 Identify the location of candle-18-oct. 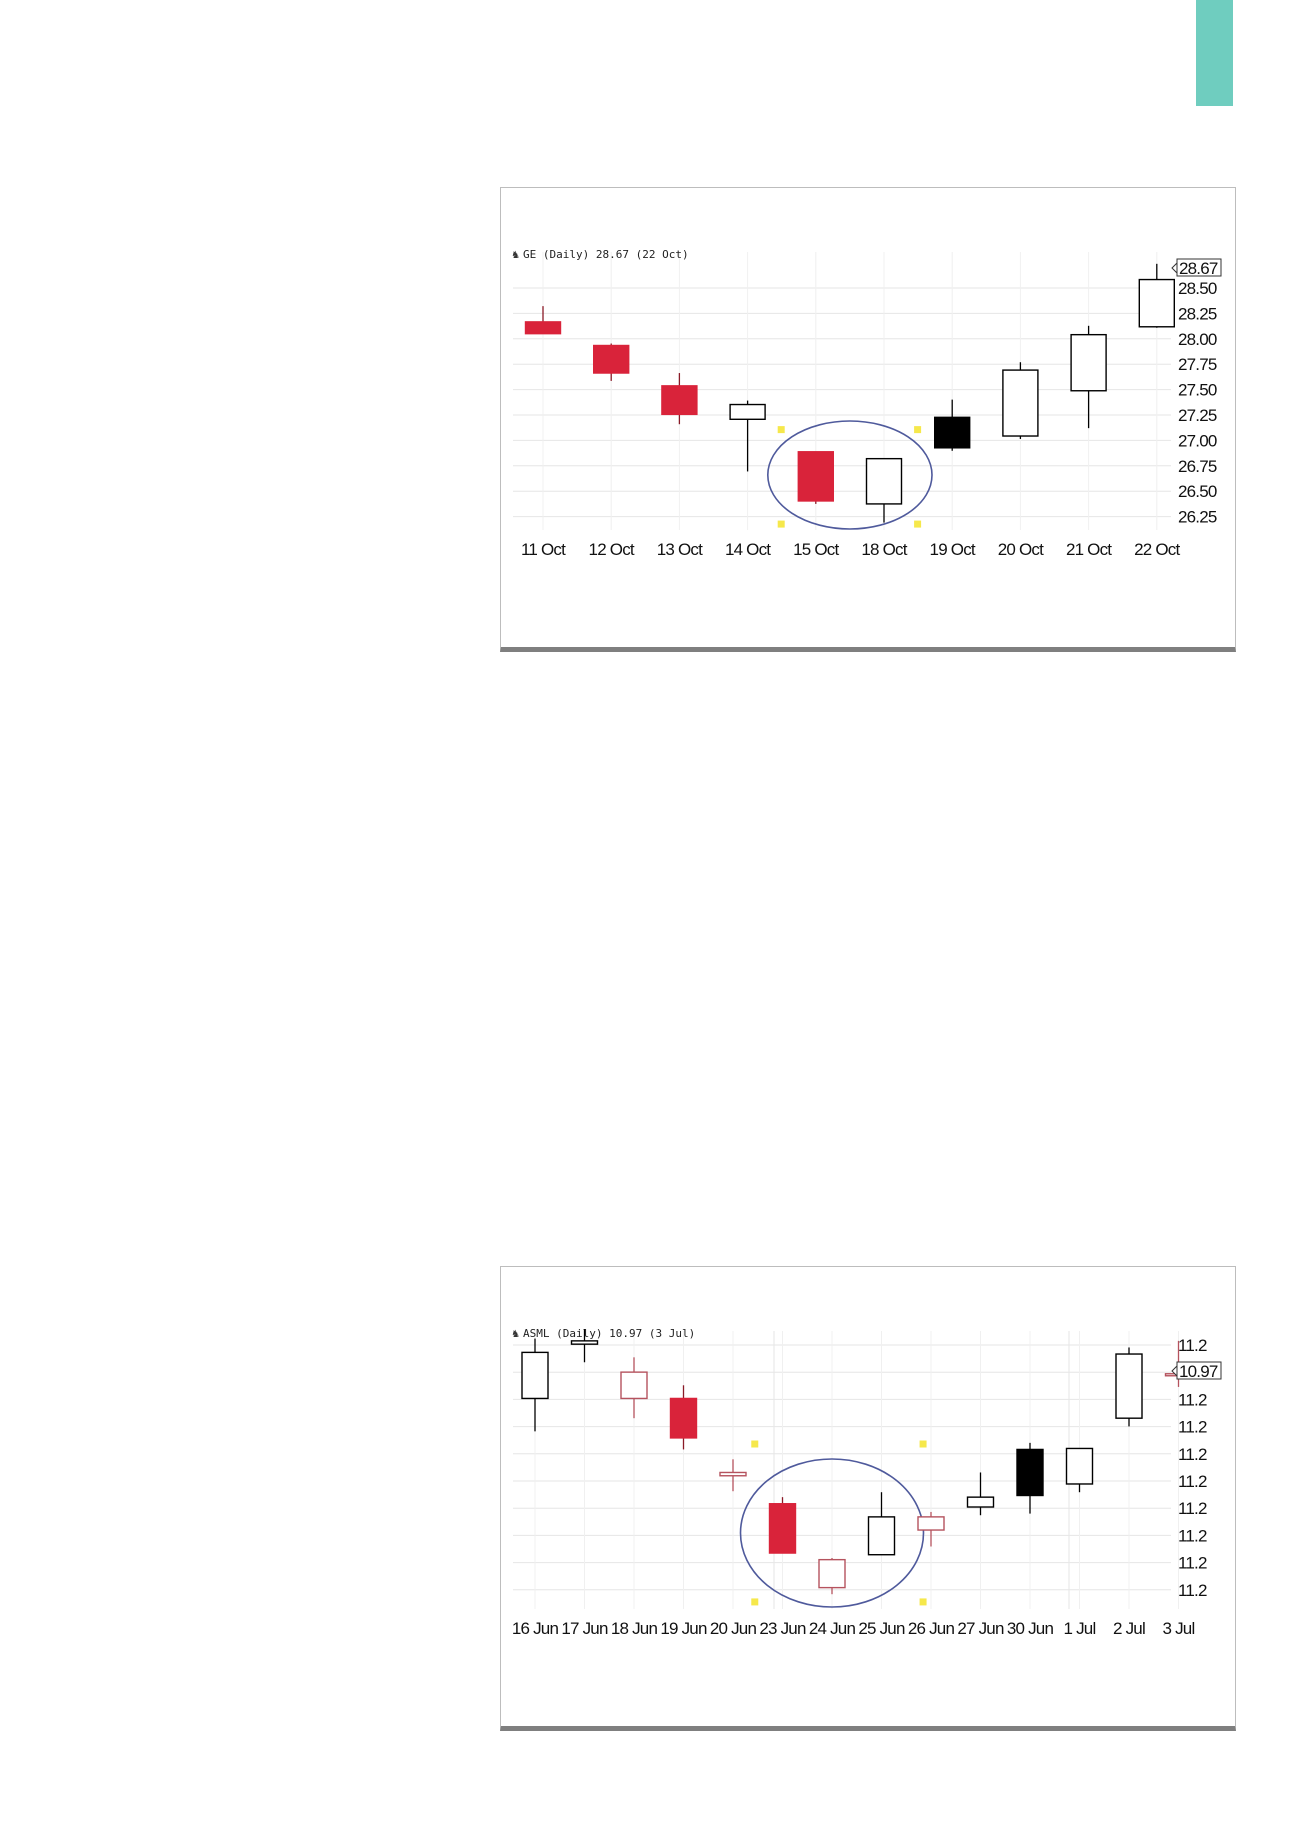
(884, 490).